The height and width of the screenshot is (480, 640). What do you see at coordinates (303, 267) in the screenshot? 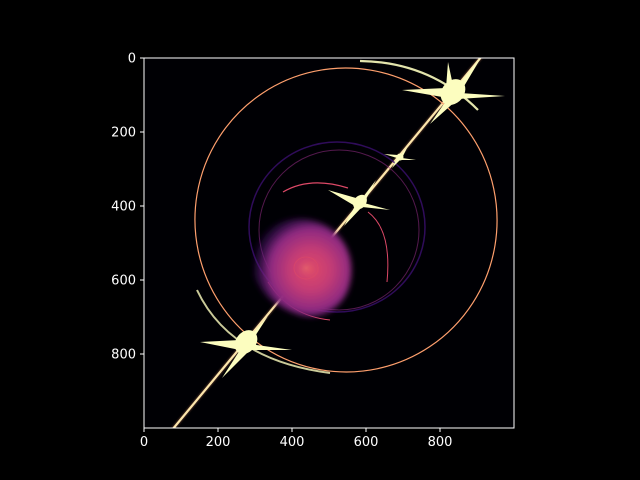
I see `glow-blob` at bounding box center [303, 267].